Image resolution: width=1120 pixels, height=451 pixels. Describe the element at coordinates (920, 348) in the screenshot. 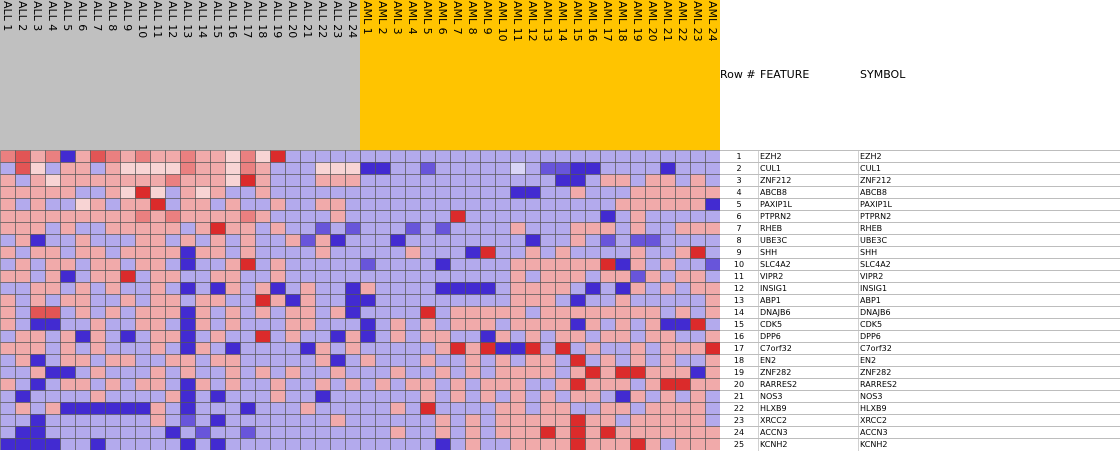

I see `table-row: 17 C7orf32 C7orf32` at that location.